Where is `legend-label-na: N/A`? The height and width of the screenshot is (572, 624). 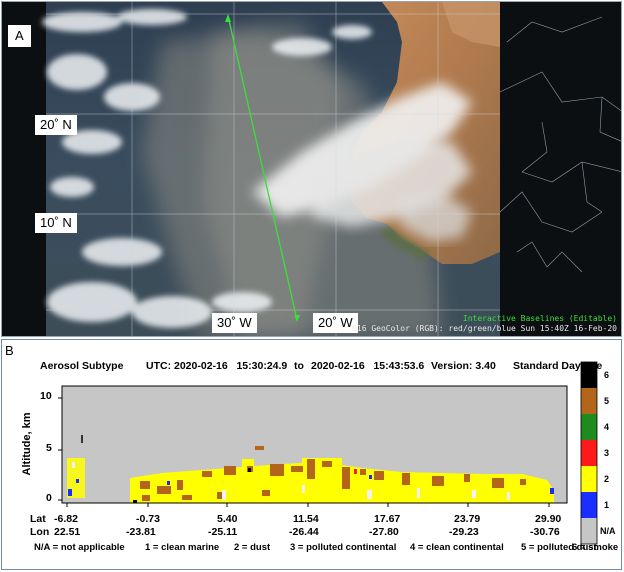
legend-label-na: N/A is located at coordinates (608, 531).